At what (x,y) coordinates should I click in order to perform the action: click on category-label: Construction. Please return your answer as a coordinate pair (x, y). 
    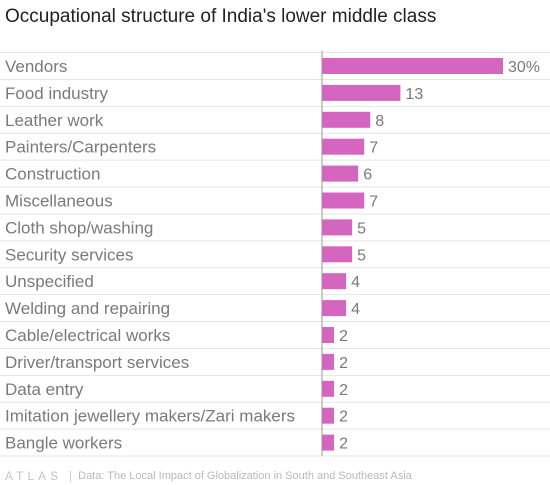
    Looking at the image, I should click on (52, 174).